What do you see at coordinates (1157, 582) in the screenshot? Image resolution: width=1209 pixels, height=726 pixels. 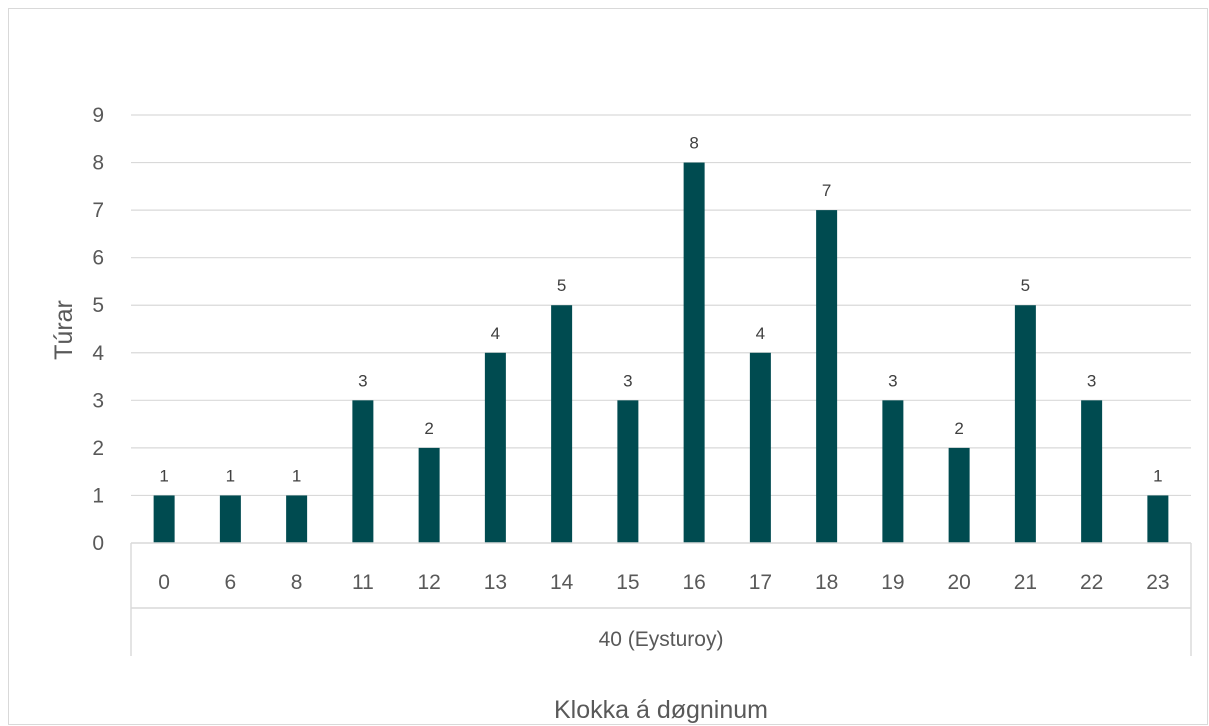 I see `x-tick-label: 23` at bounding box center [1157, 582].